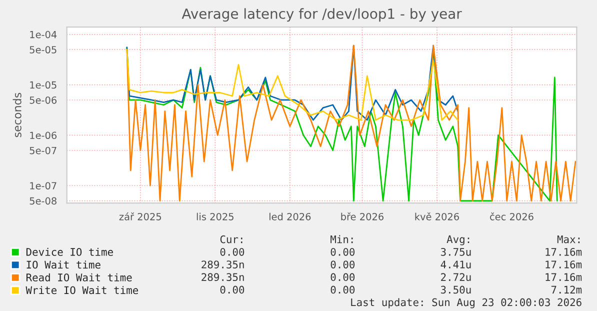 This screenshot has height=311, width=597. Describe the element at coordinates (43, 50) in the screenshot. I see `y-tick-label: 5e-05` at that location.